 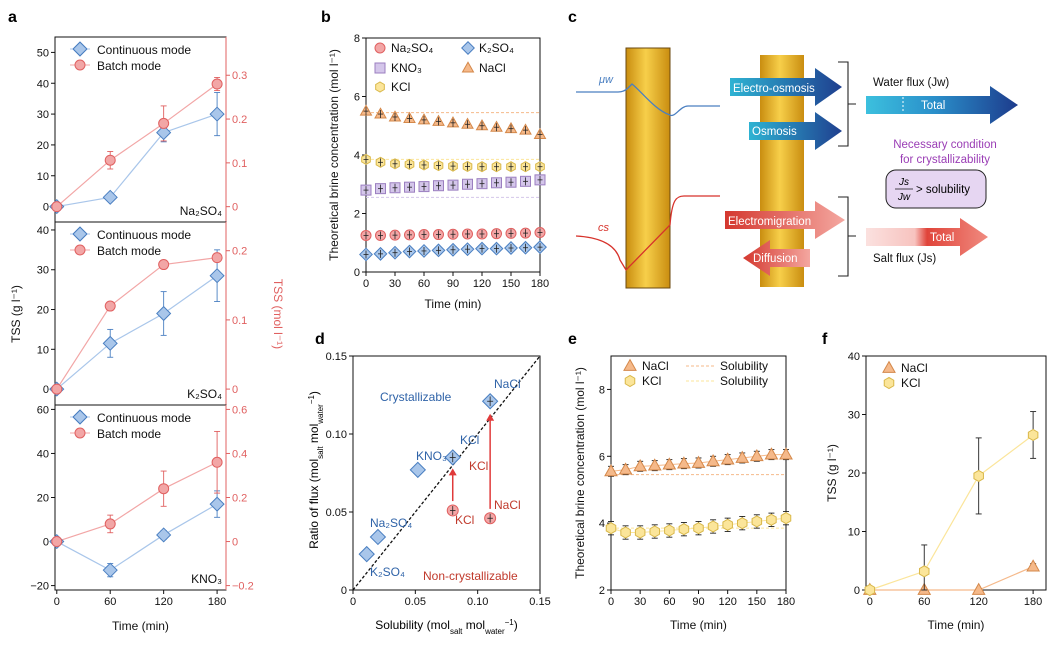 I want to click on condition-formula: > solubility, so click(x=943, y=190).